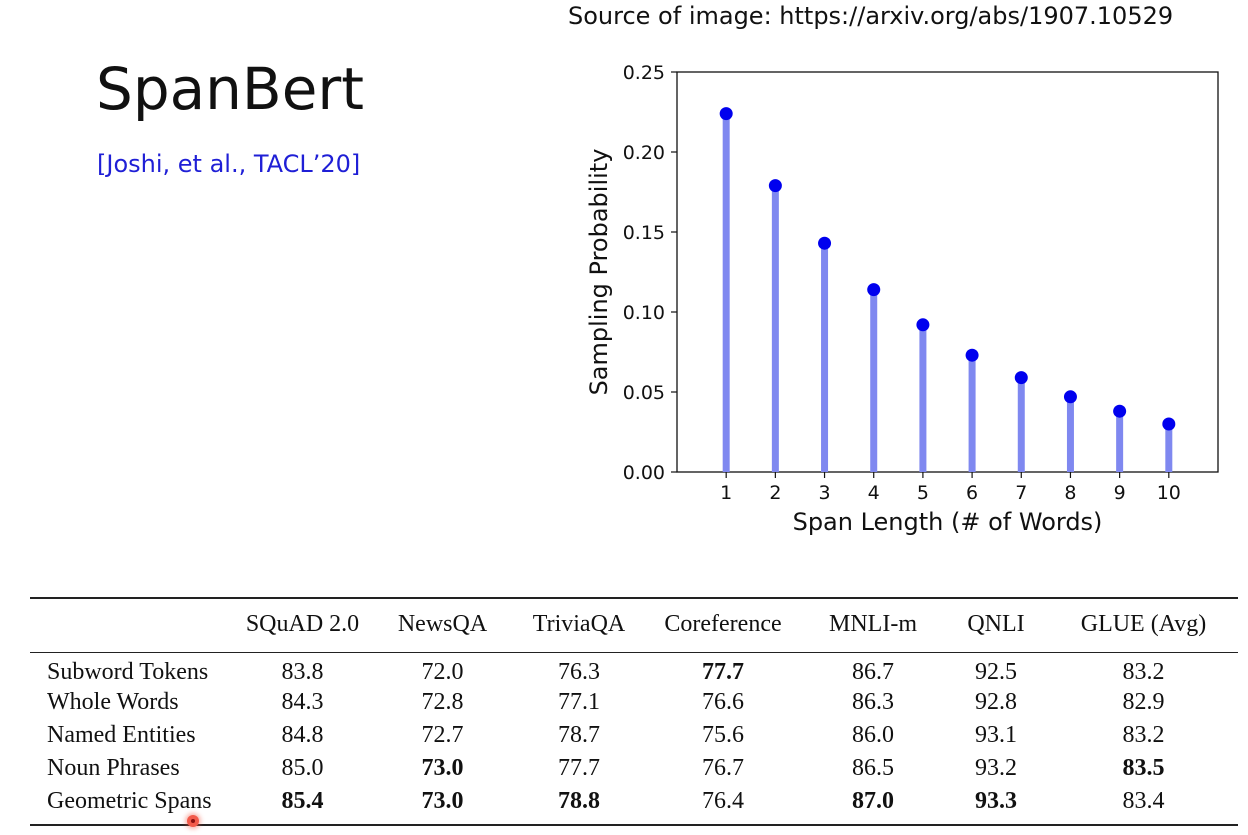 Image resolution: width=1248 pixels, height=835 pixels. What do you see at coordinates (644, 313) in the screenshot?
I see `y-tick-label: 0.10` at bounding box center [644, 313].